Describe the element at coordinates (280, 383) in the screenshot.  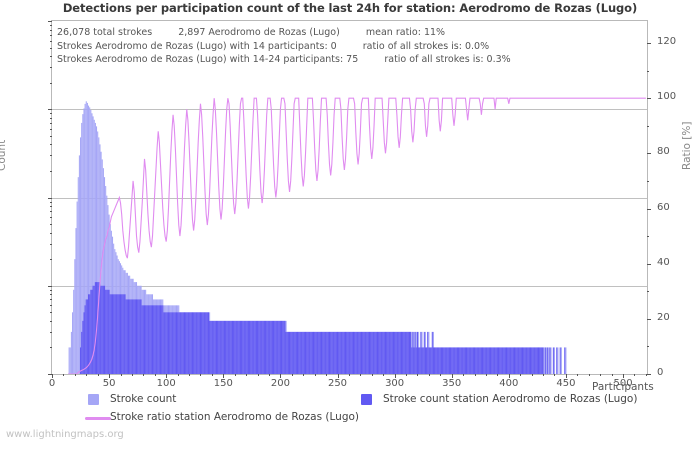
I see `x-tick-label: 200` at that location.